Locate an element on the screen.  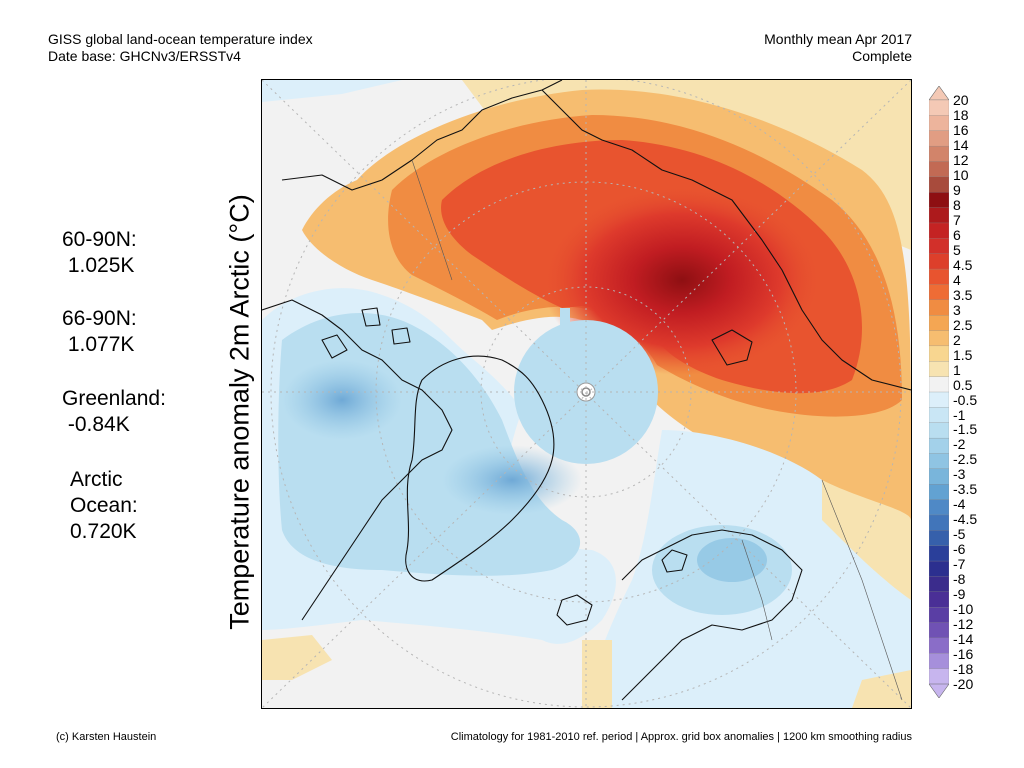
colorbar-tick-label: -18 is located at coordinates (963, 669).